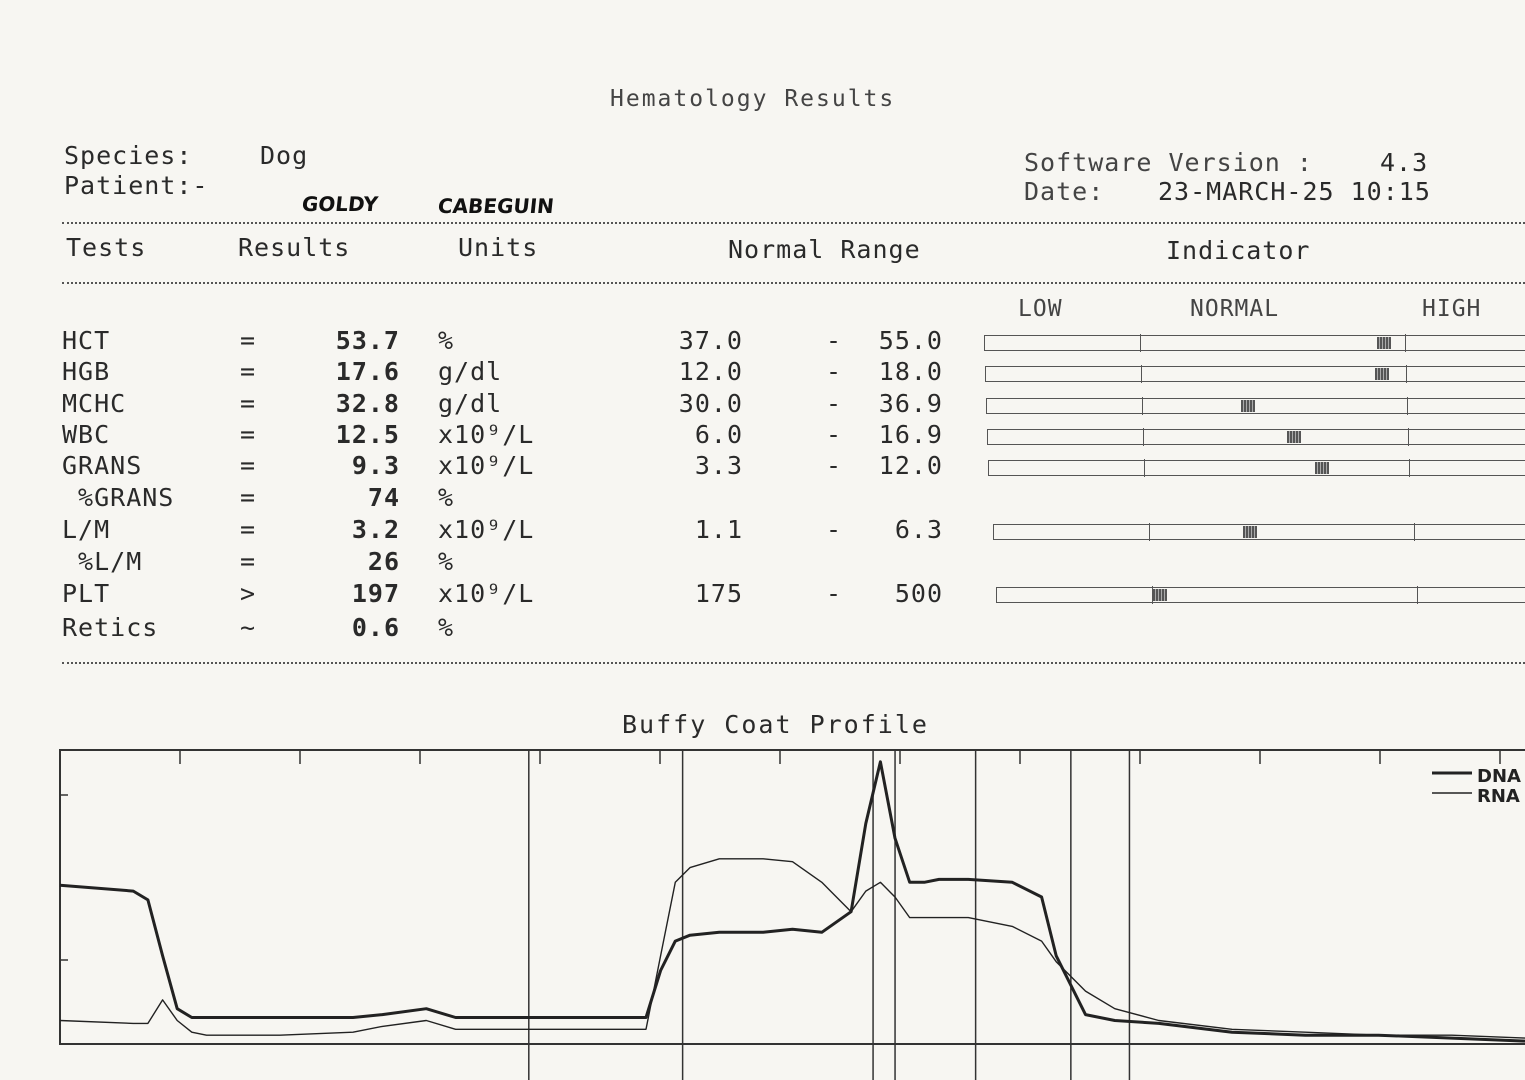 The height and width of the screenshot is (1080, 1525). I want to click on legend-label: RNA, so click(1498, 796).